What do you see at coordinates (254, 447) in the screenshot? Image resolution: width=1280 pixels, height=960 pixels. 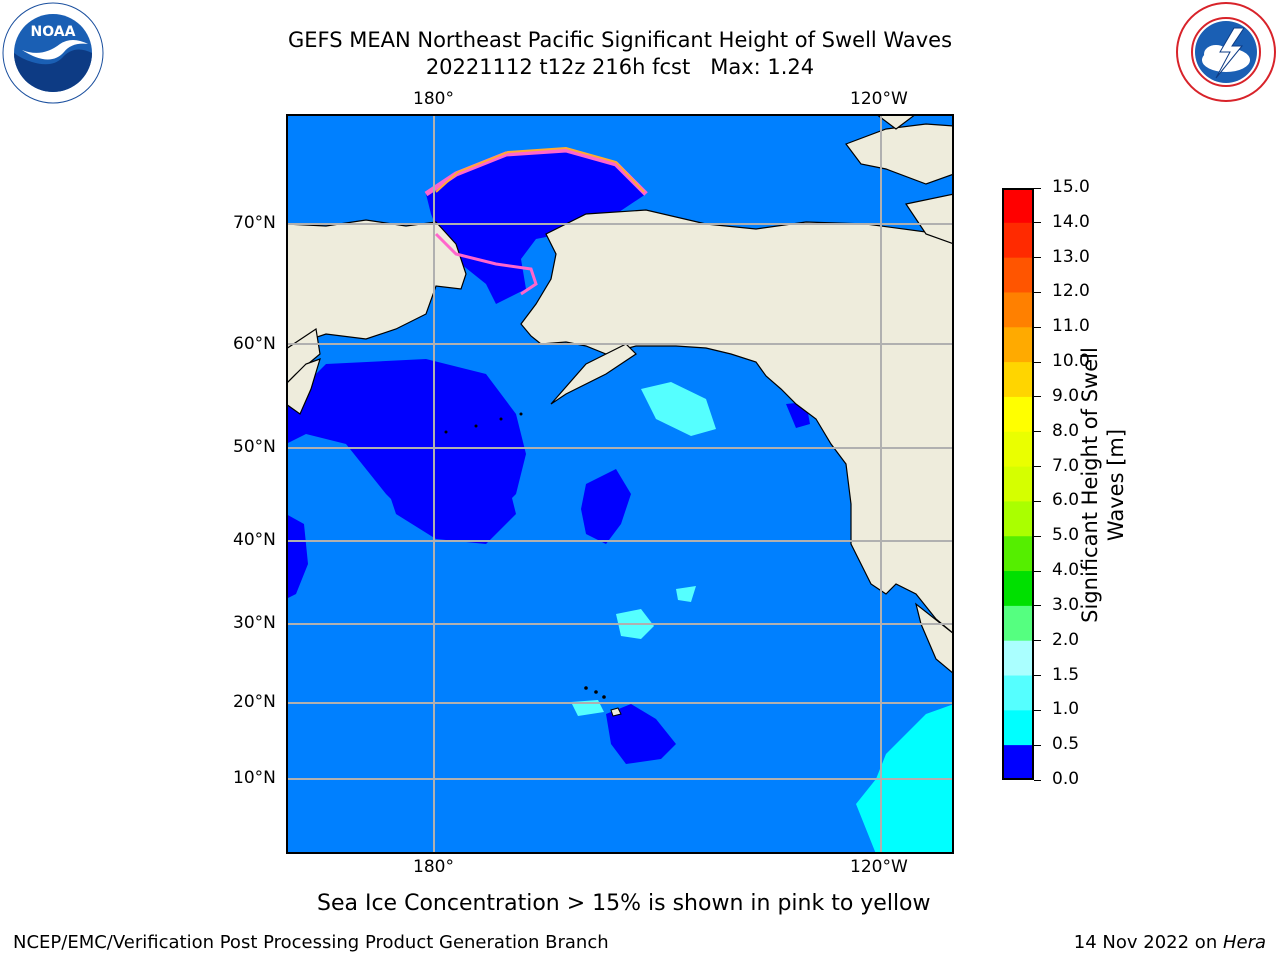 I see `lat-label-50n: 50°N` at bounding box center [254, 447].